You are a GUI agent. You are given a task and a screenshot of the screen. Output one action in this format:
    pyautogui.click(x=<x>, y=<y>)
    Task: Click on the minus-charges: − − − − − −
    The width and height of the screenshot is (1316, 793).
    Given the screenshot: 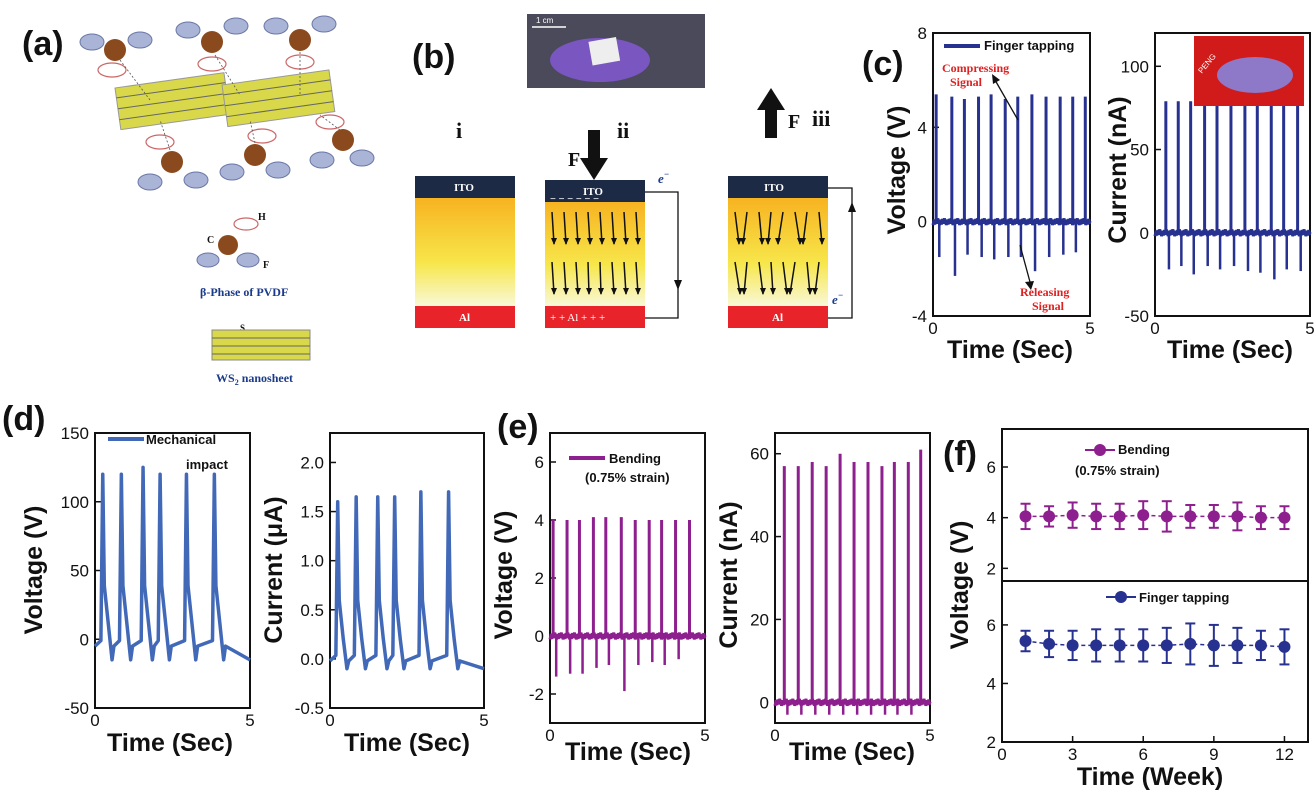 What is the action you would take?
    pyautogui.click(x=574, y=199)
    